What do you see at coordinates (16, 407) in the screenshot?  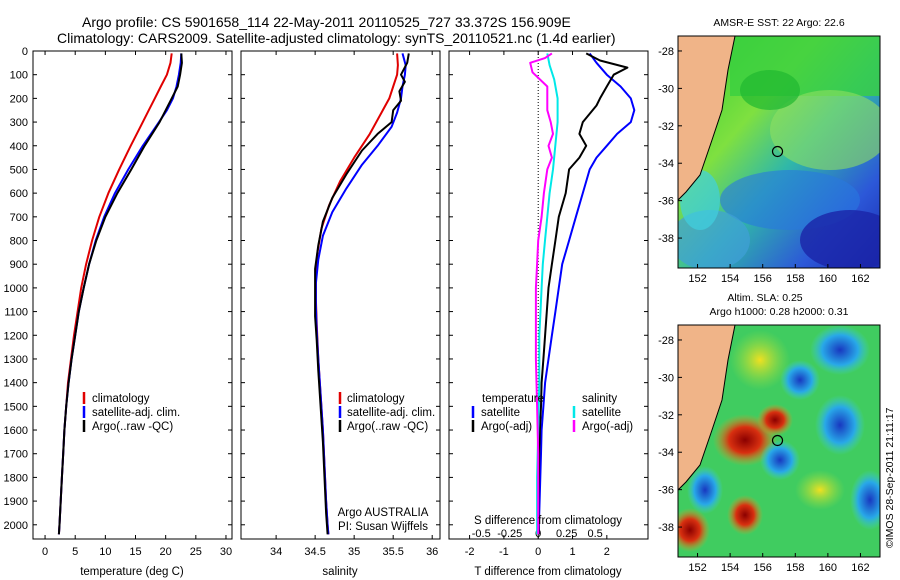 I see `depth-tick-label: 1500` at bounding box center [16, 407].